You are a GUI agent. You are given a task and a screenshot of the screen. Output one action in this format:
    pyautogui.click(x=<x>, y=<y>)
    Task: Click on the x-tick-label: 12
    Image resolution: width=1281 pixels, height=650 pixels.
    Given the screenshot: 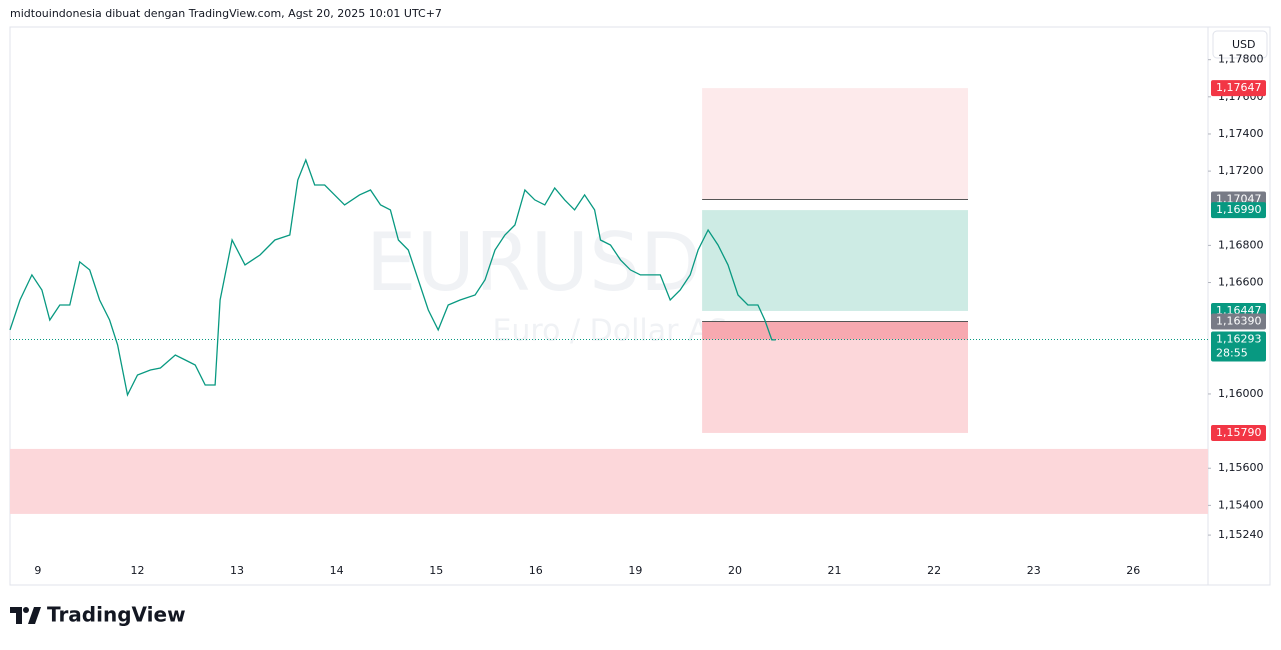 What is the action you would take?
    pyautogui.click(x=137, y=570)
    